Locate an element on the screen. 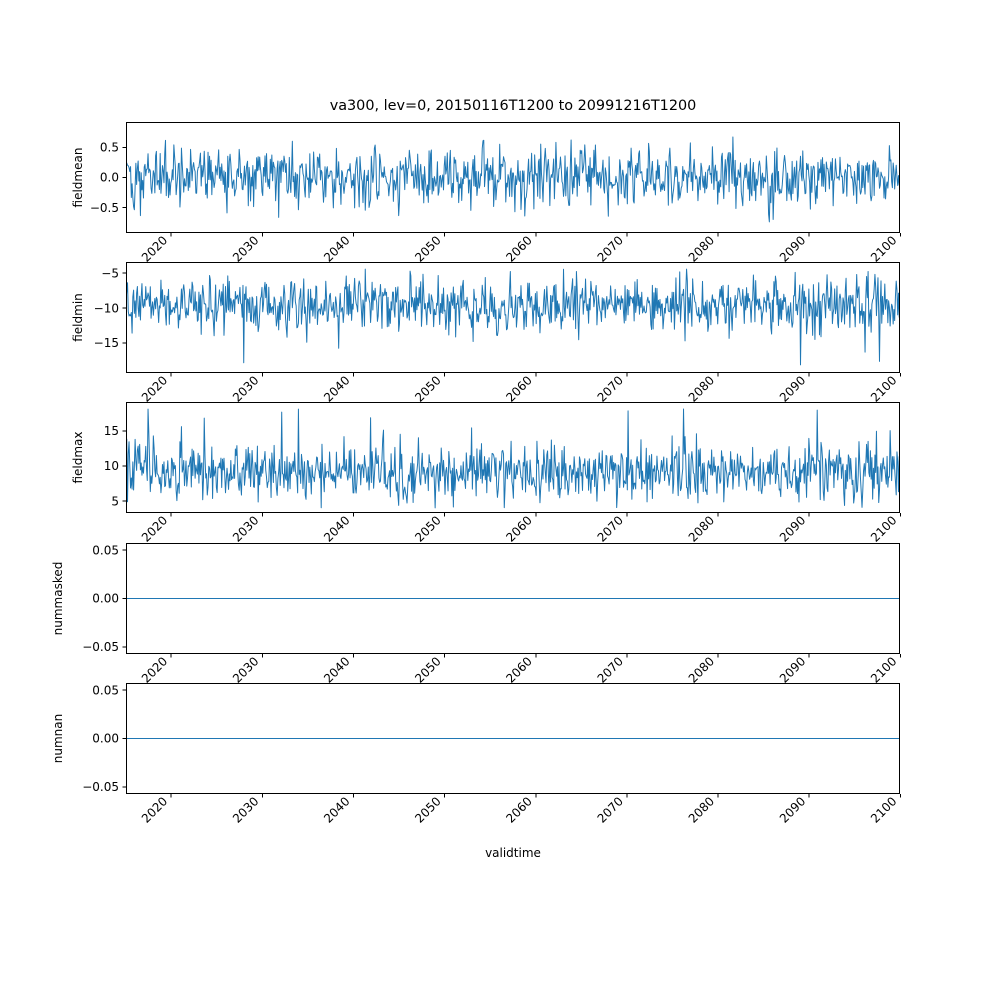 This screenshot has width=1000, height=1000. y-tick-label: 0.5 is located at coordinates (109, 148).